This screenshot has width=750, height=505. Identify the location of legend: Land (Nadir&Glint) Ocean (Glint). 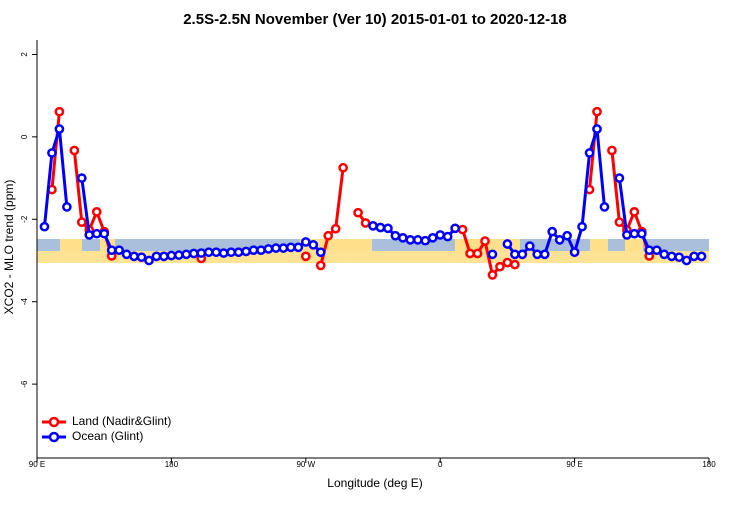
(106, 428).